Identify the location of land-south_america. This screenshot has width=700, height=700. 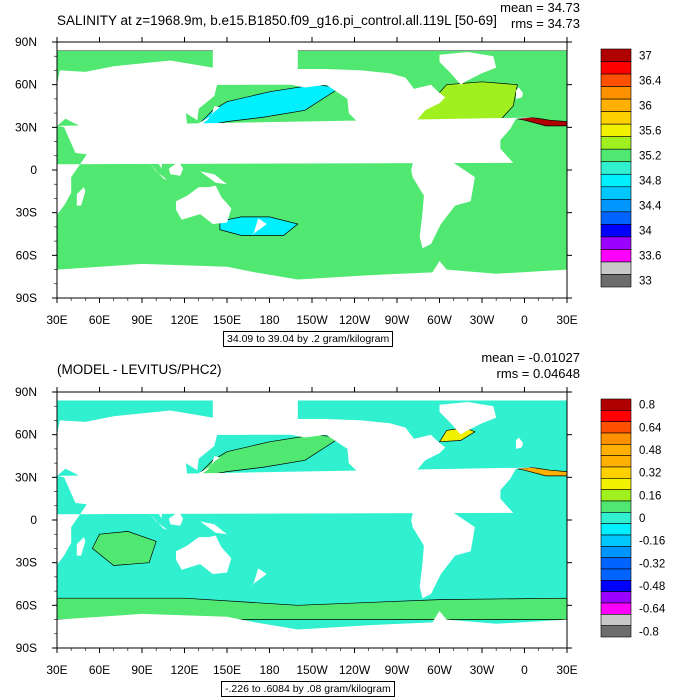
(443, 201).